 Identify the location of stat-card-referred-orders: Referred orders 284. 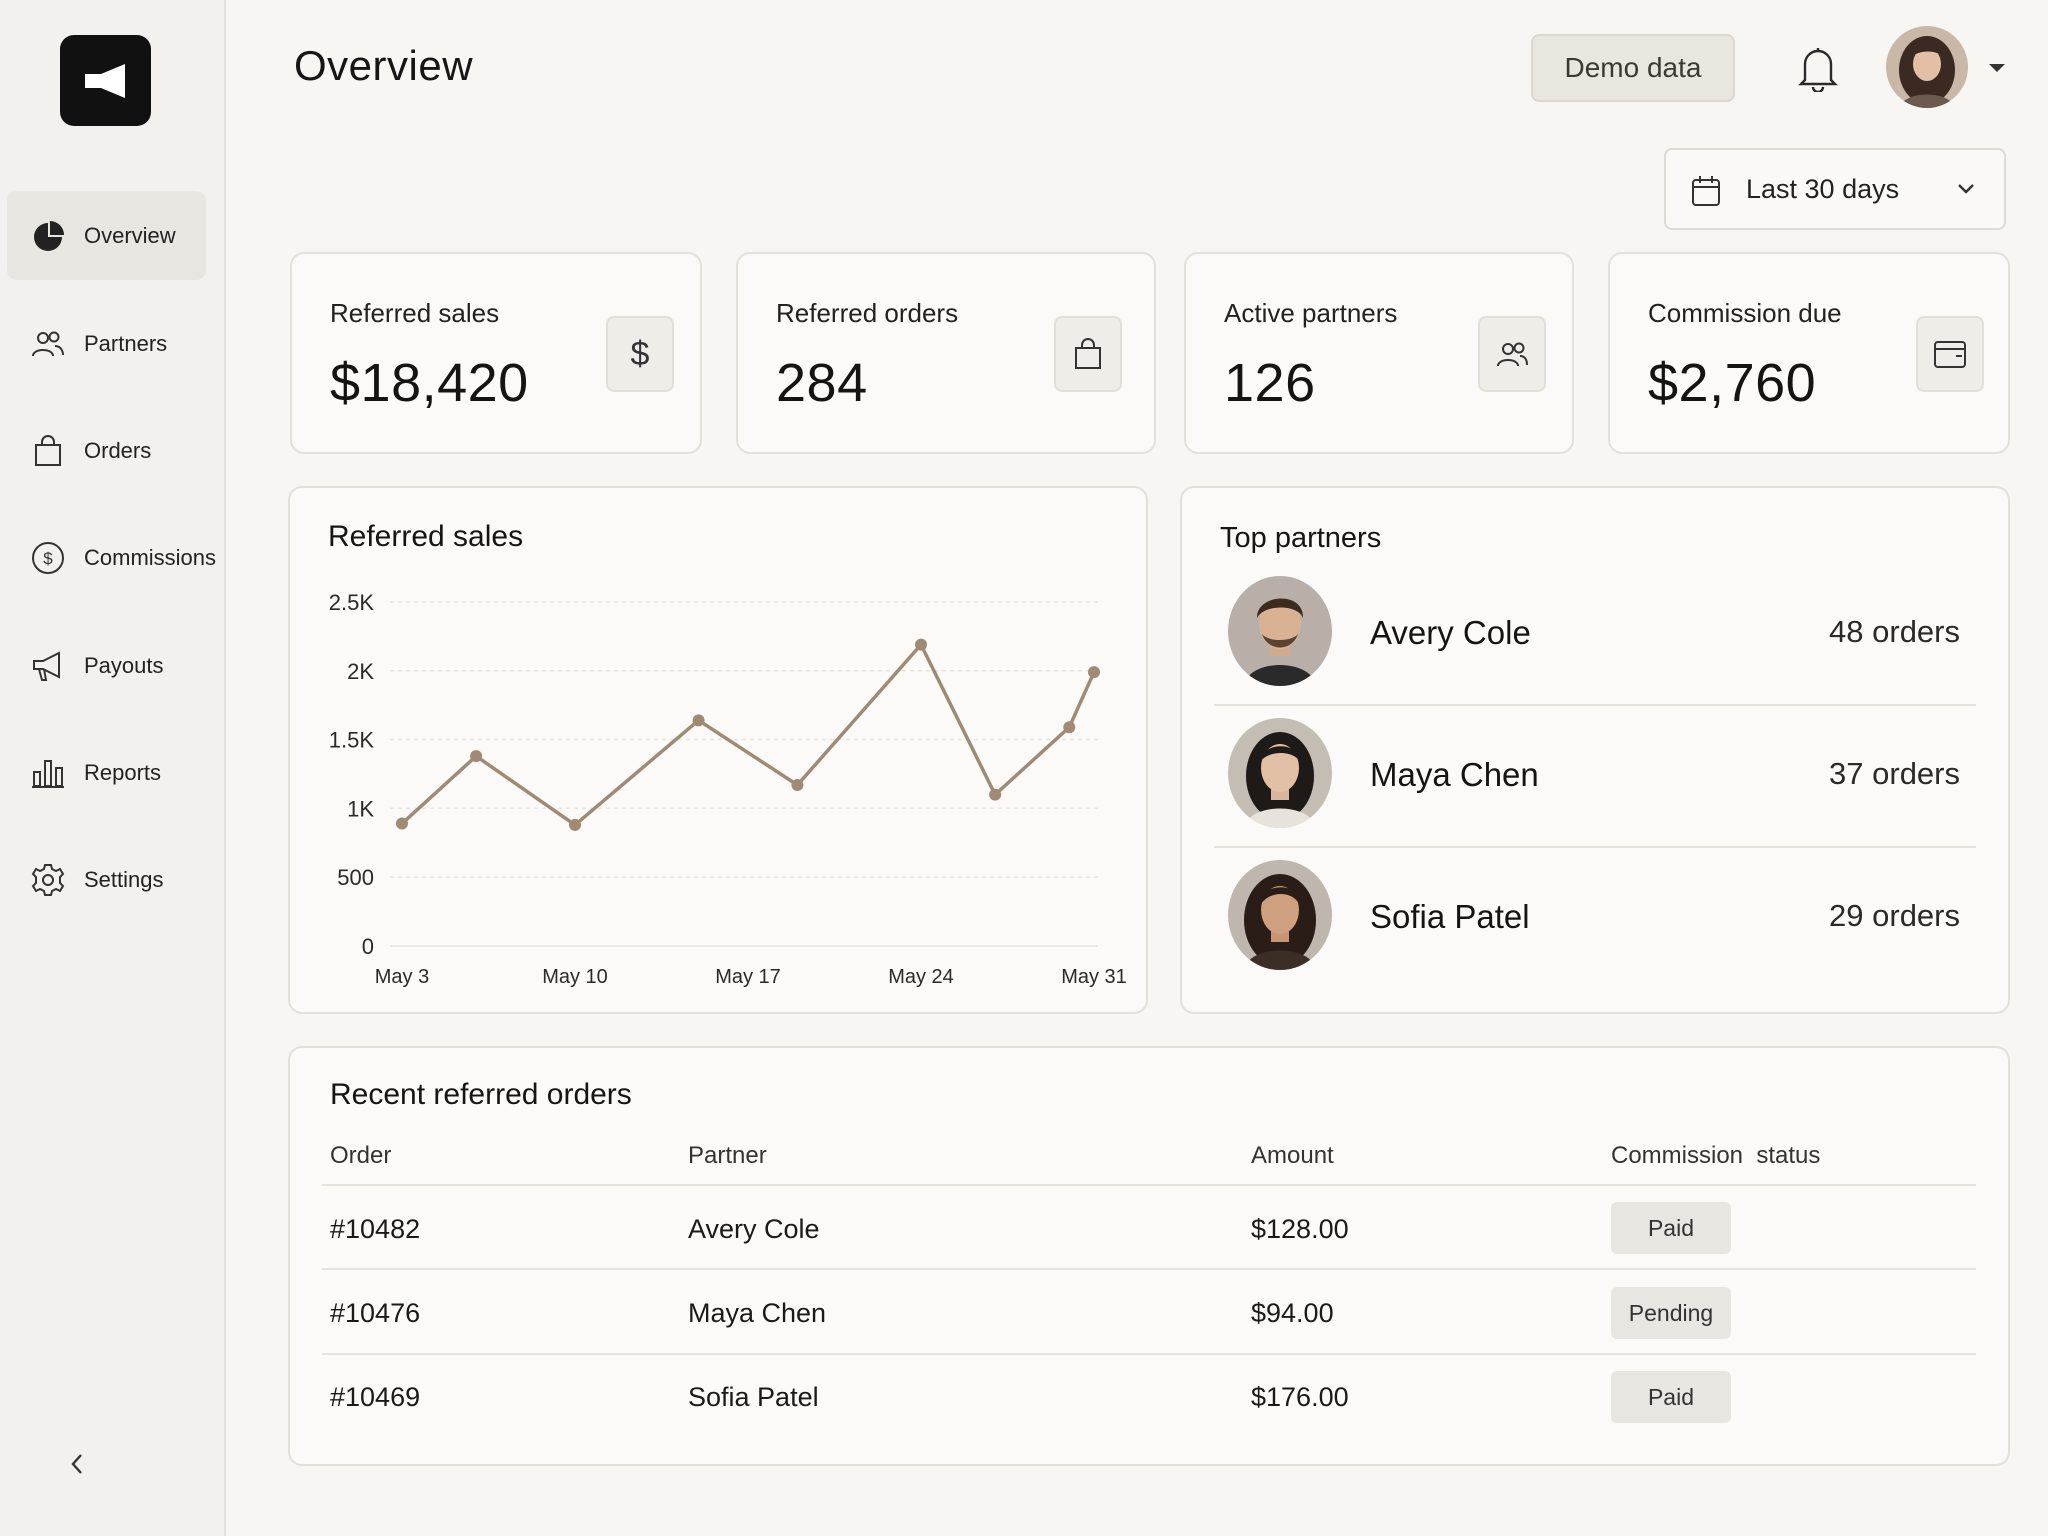
(946, 353).